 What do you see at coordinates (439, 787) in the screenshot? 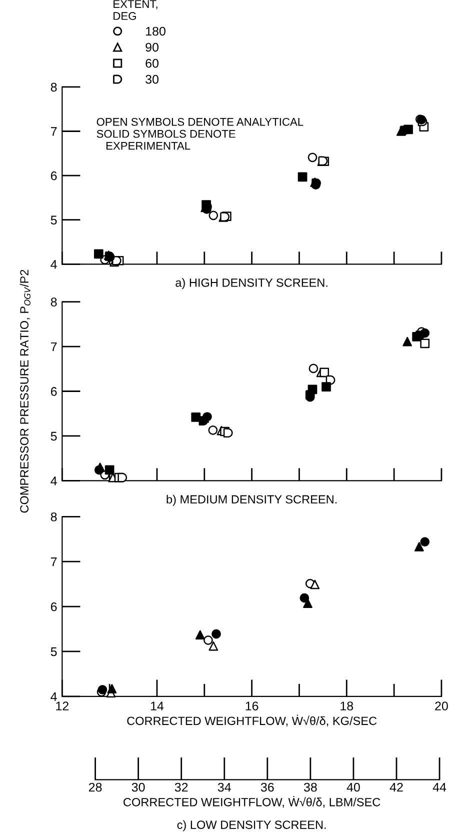
I see `x2-tick-label: 44` at bounding box center [439, 787].